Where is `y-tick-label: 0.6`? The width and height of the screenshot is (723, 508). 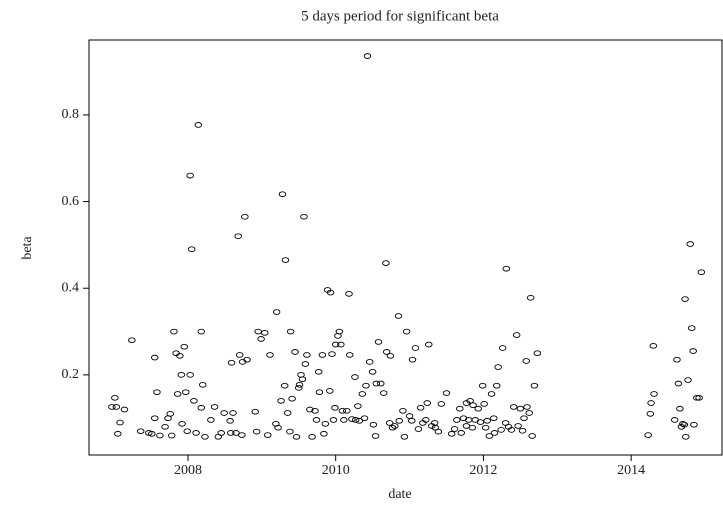 y-tick-label: 0.6 is located at coordinates (71, 201).